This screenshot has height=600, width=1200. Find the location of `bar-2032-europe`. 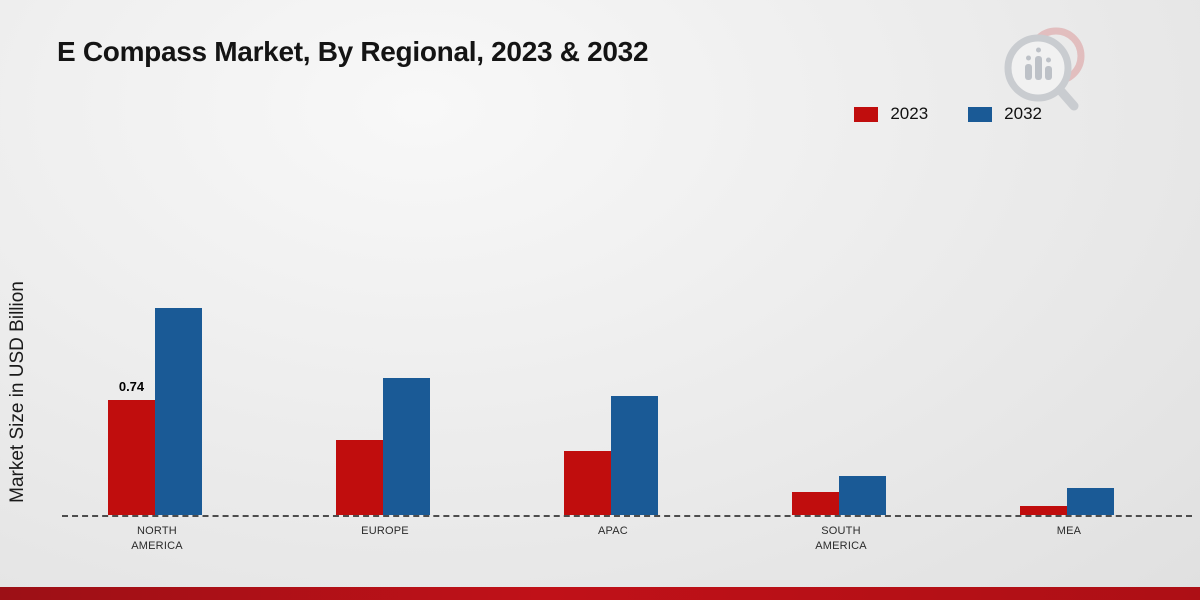

bar-2032-europe is located at coordinates (406, 446).